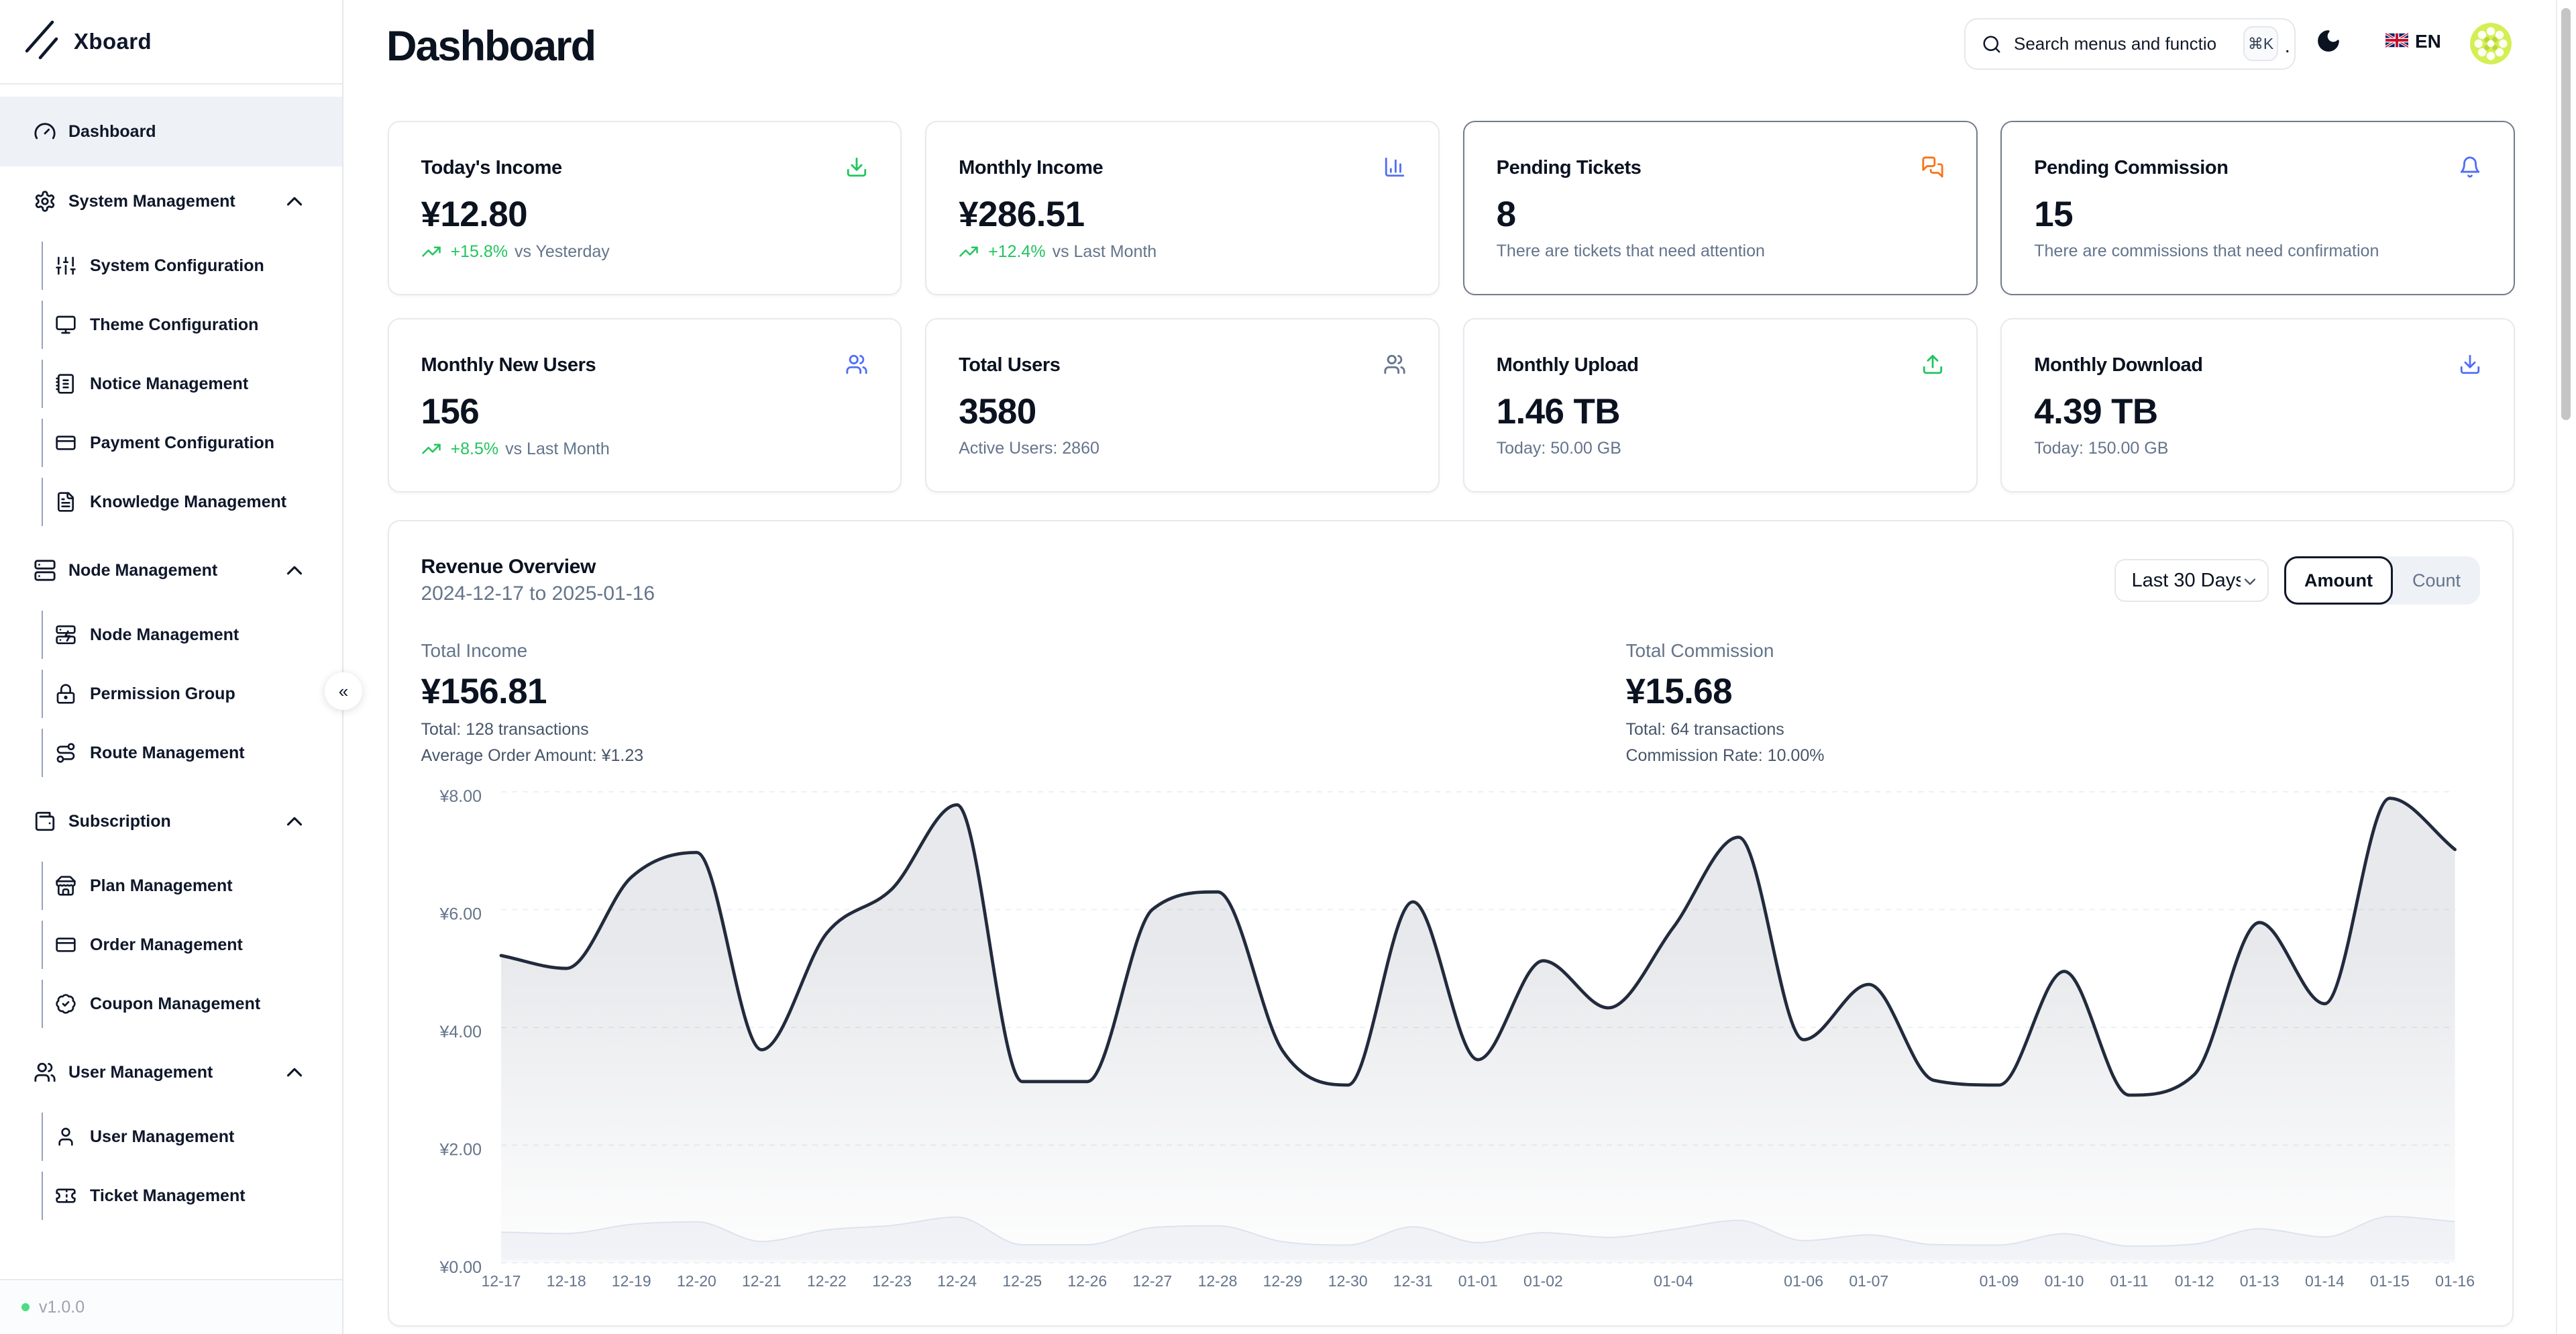  I want to click on svg-text: 12-24, so click(957, 1281).